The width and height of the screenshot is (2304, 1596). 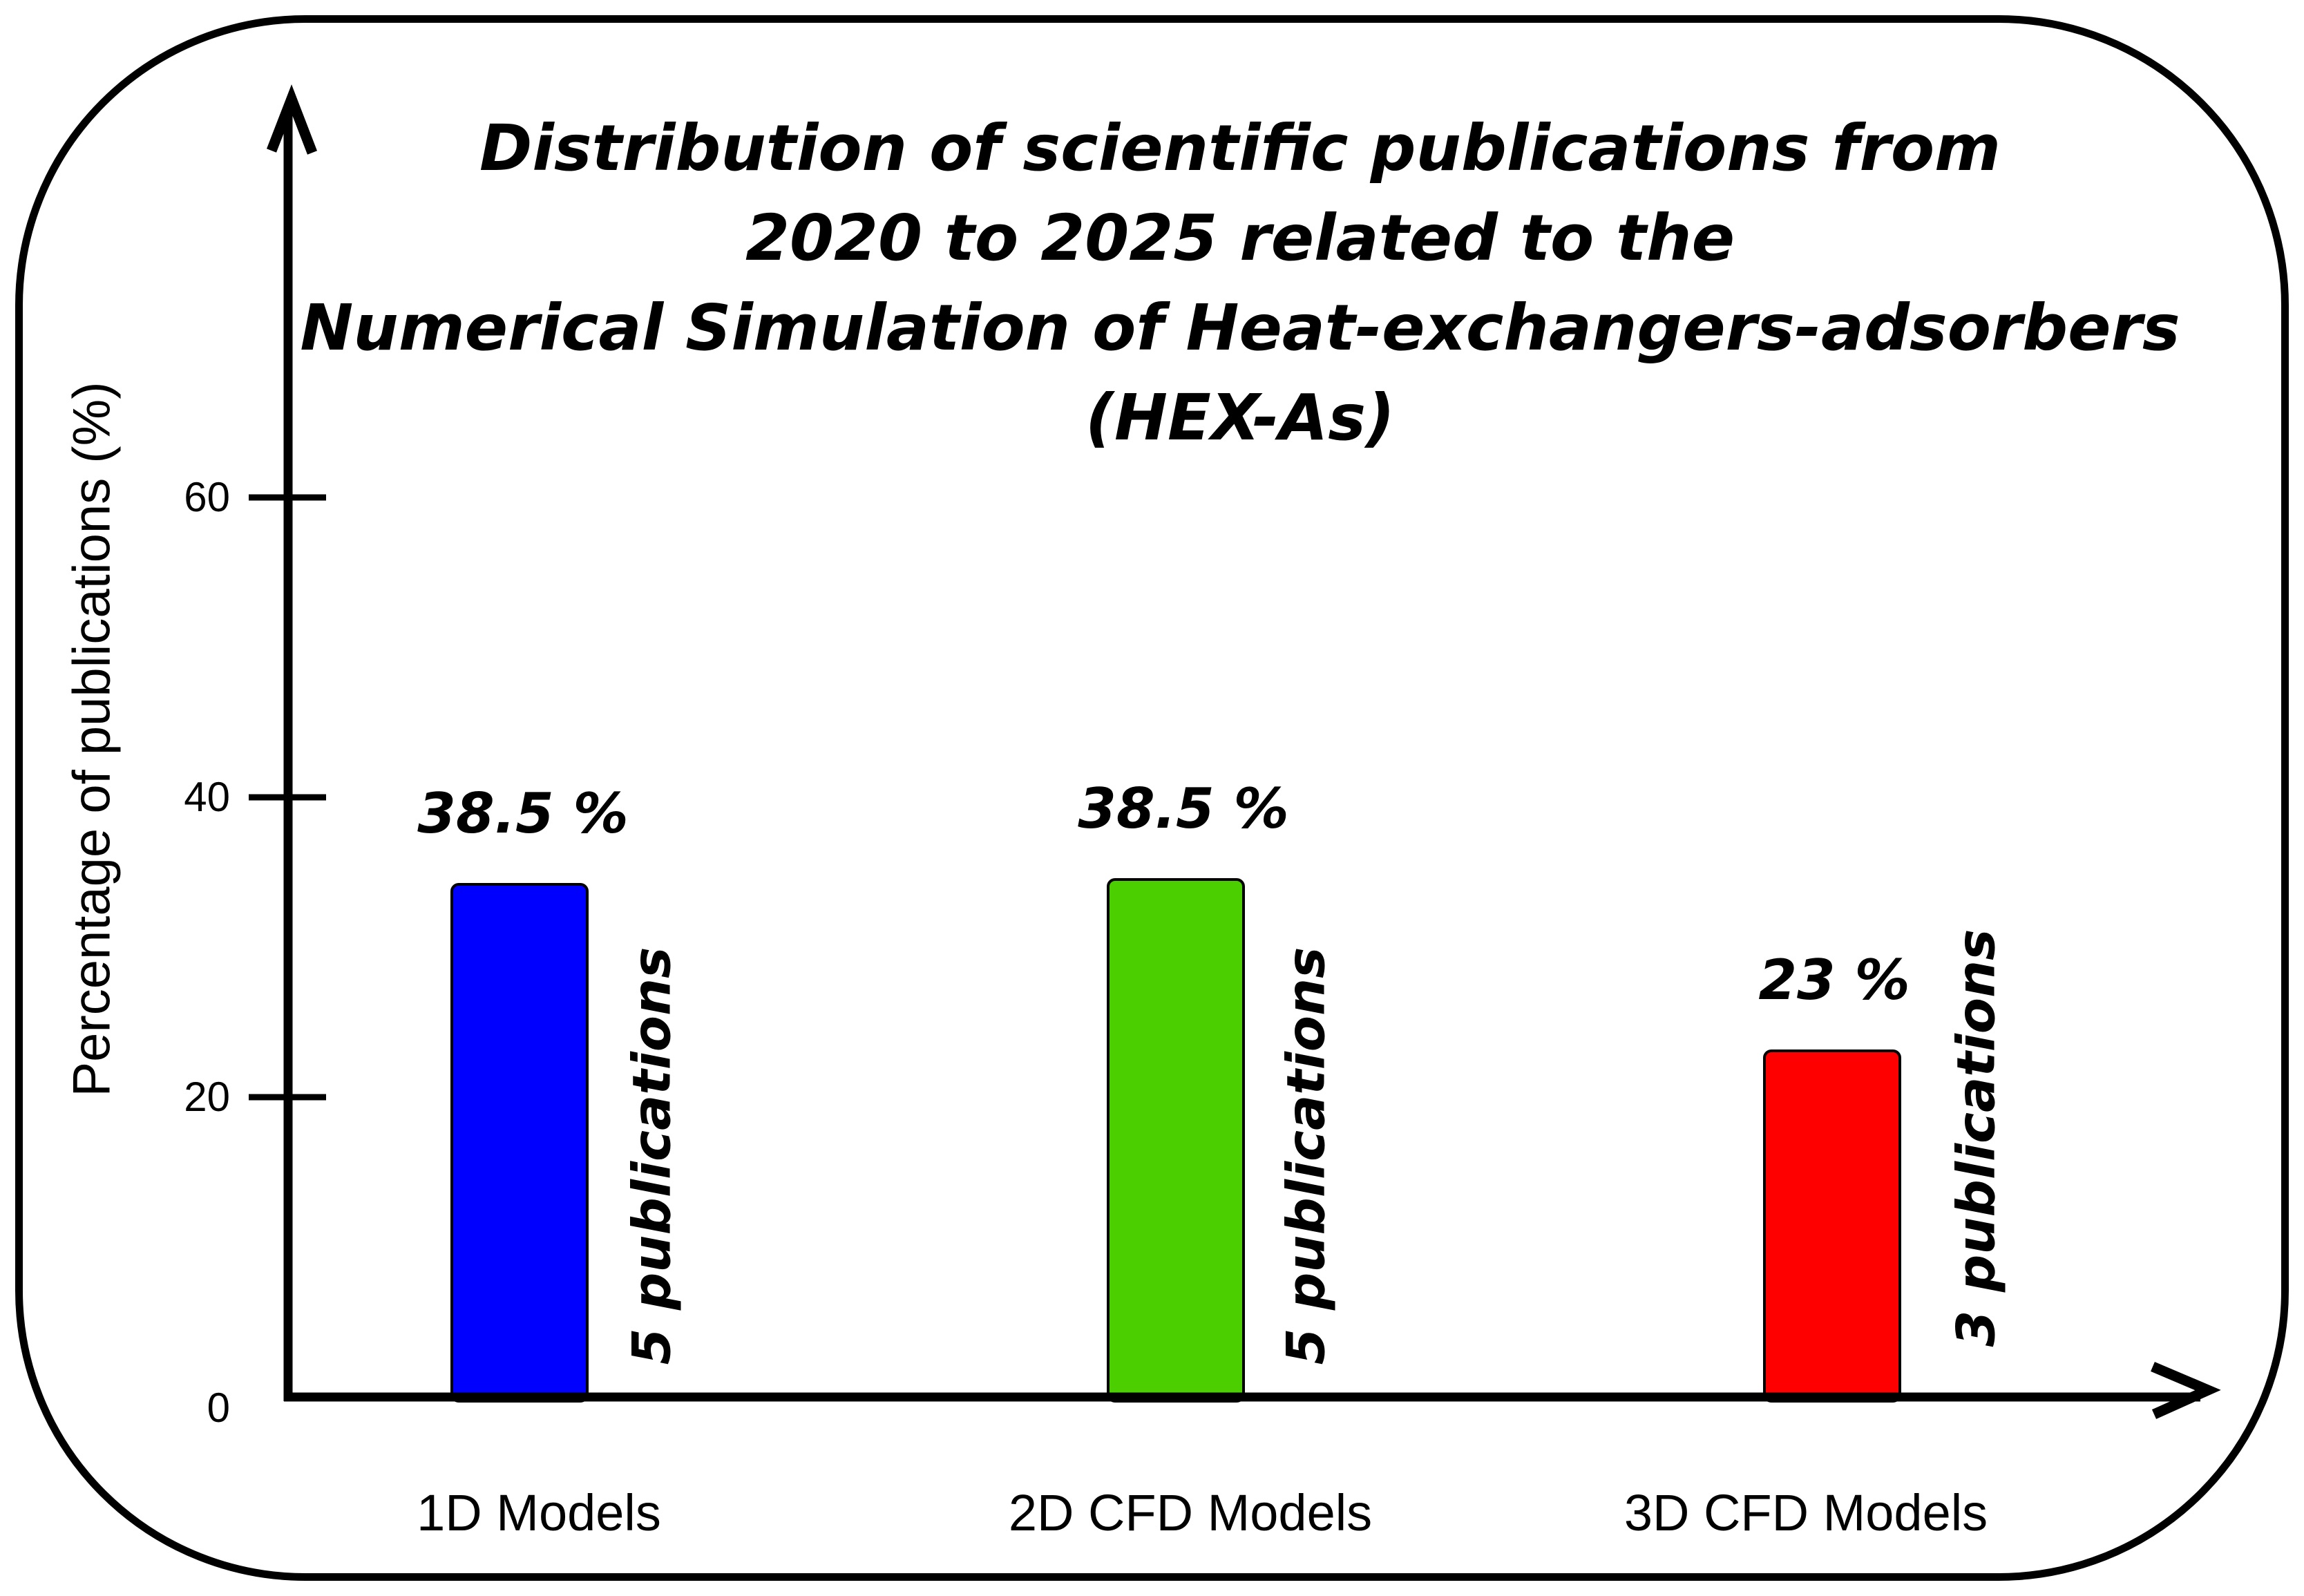 What do you see at coordinates (523, 813) in the screenshot?
I see `value-label-1d-models: 38.5 %` at bounding box center [523, 813].